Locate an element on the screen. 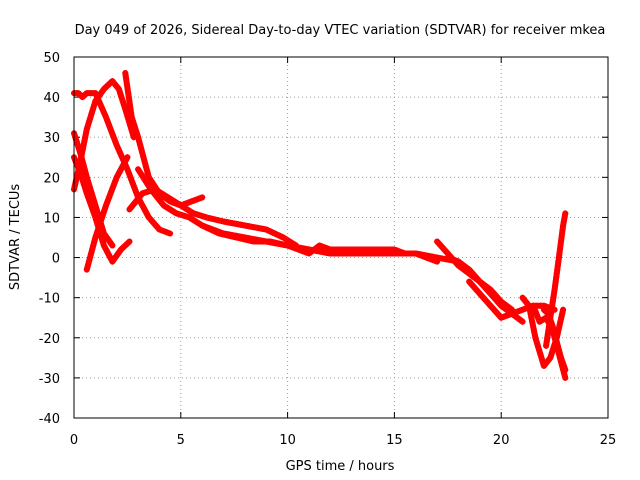 The height and width of the screenshot is (480, 640). y-tick-label: -40 is located at coordinates (49, 419).